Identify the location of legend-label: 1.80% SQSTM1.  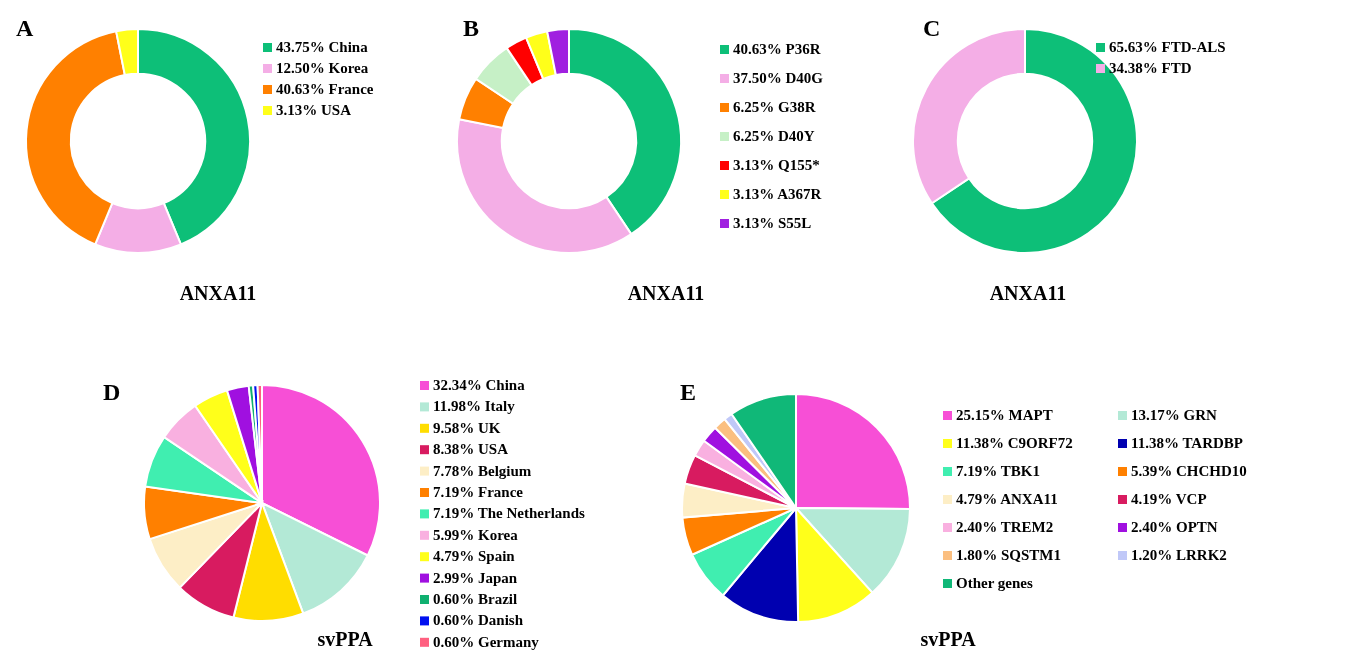
(1009, 555).